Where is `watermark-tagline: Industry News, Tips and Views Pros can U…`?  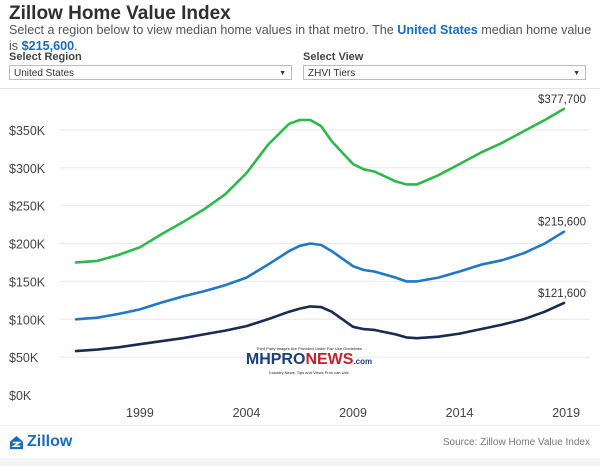
watermark-tagline: Industry News, Tips and Views Pros can U… is located at coordinates (309, 372).